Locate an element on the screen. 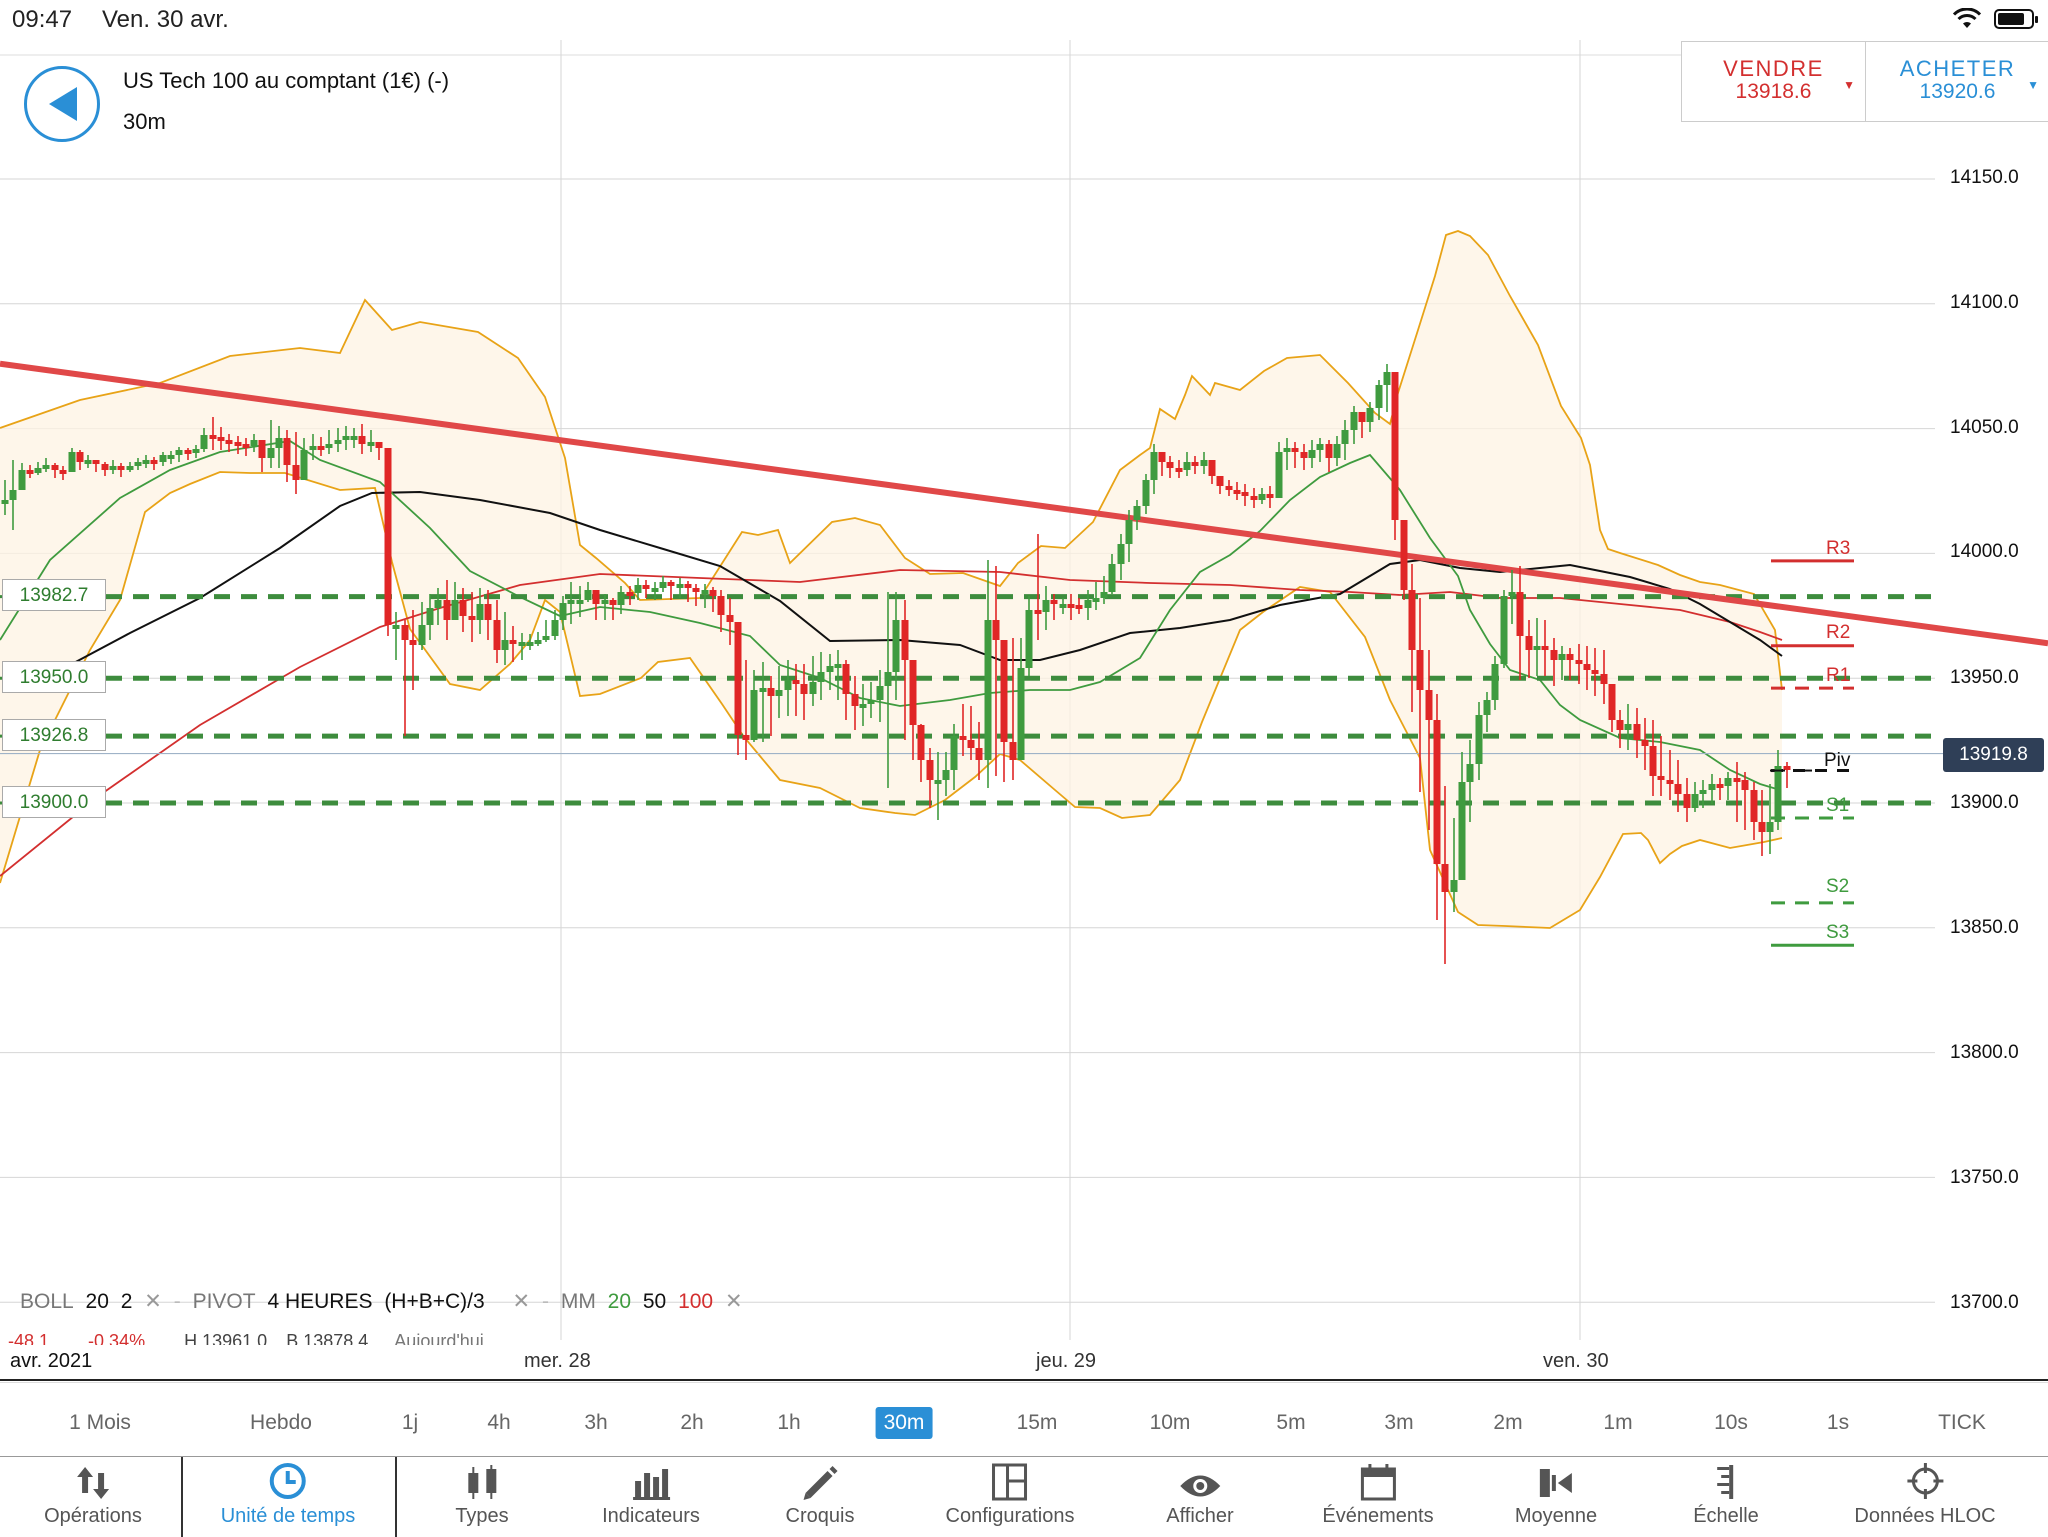 The height and width of the screenshot is (1537, 2048). status-bar: 09:47 Ven. 30 avr. is located at coordinates (1024, 20).